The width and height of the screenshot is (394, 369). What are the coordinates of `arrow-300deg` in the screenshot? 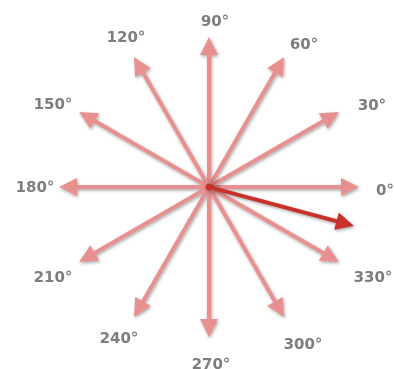 It's located at (245, 251).